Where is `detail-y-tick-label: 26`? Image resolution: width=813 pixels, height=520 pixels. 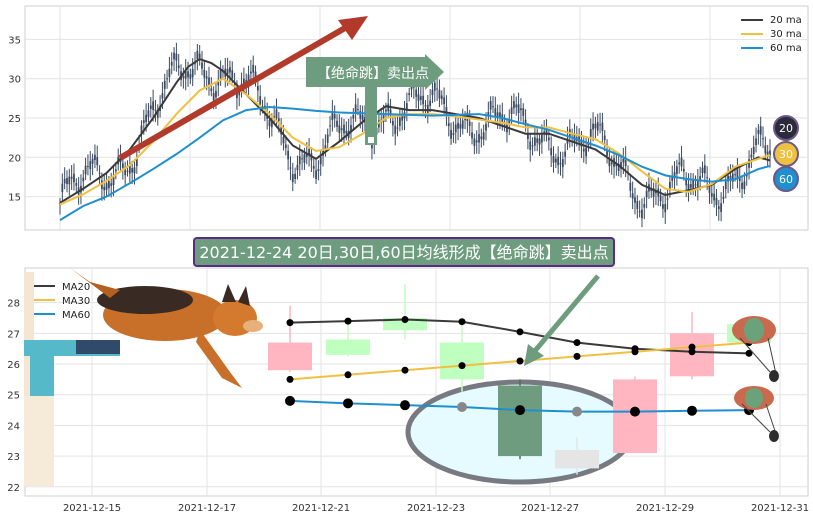
detail-y-tick-label: 26 is located at coordinates (13, 365).